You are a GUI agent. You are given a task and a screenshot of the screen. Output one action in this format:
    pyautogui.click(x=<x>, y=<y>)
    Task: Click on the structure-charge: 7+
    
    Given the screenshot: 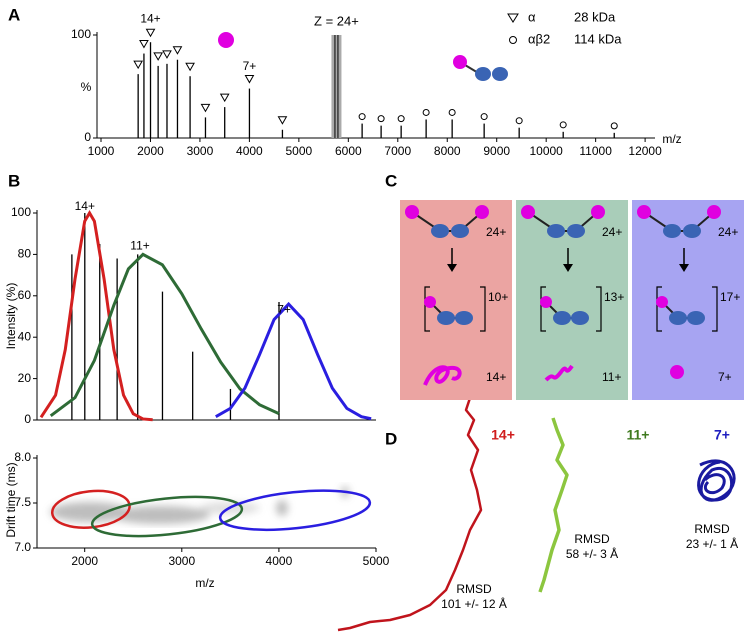 What is the action you would take?
    pyautogui.click(x=722, y=435)
    